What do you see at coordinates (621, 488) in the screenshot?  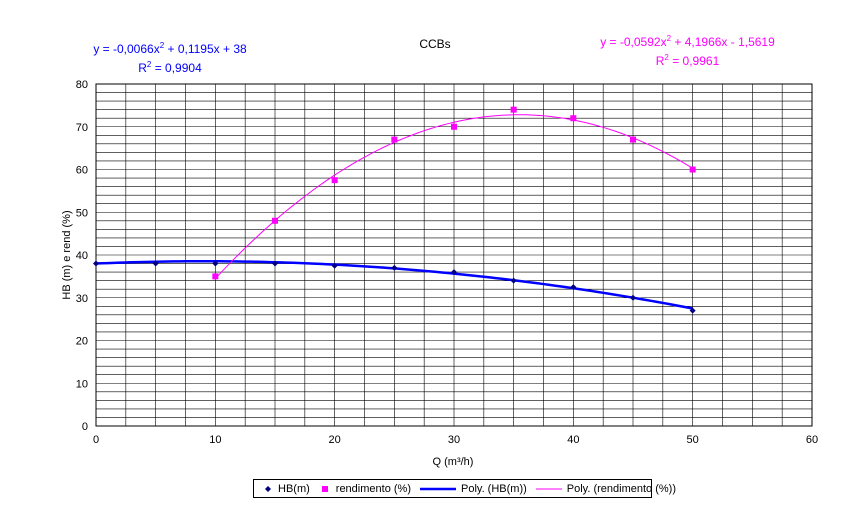 I see `legend-label-poly-rend: Poly. (rendimento (%))` at bounding box center [621, 488].